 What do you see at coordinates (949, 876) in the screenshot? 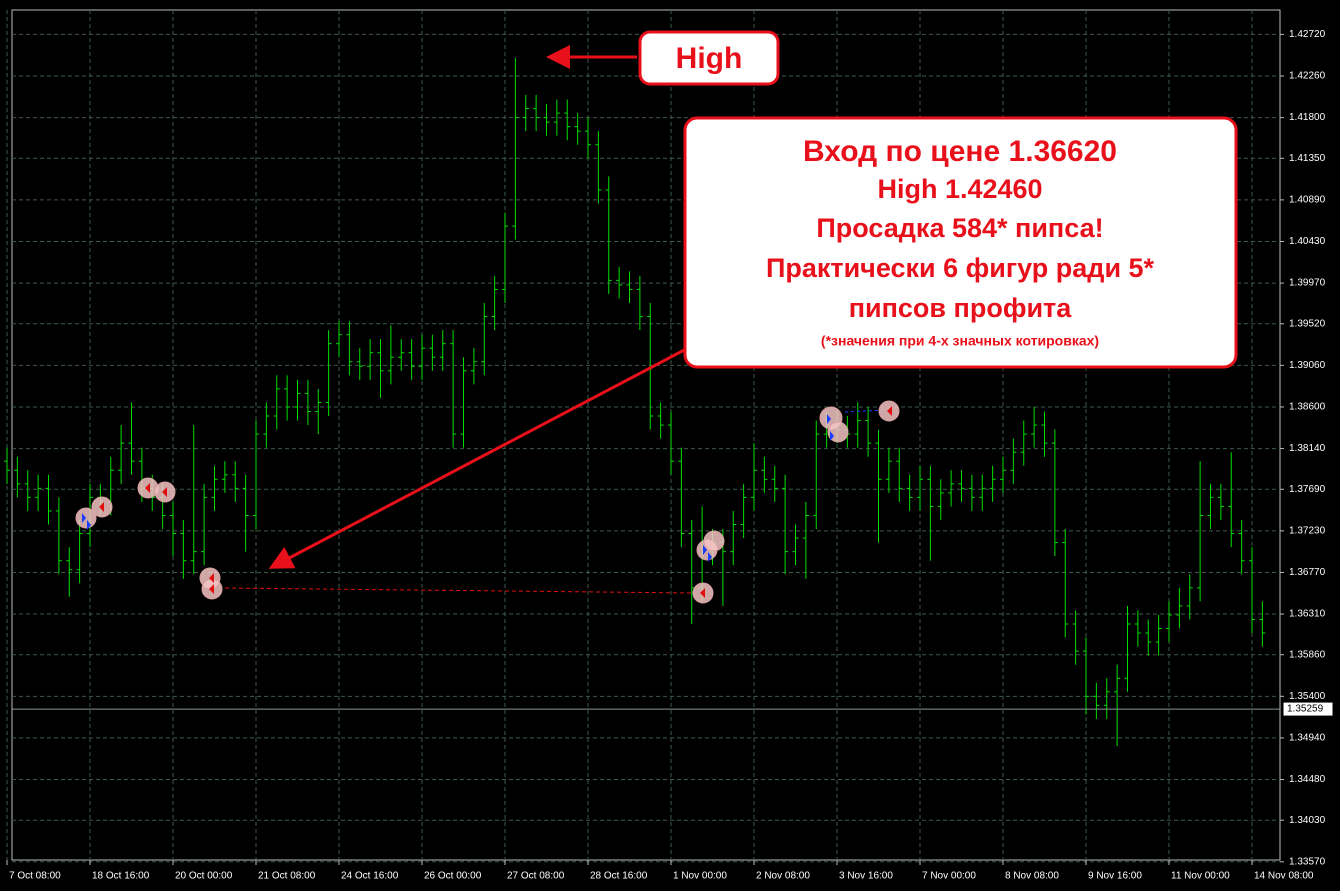
I see `x-tick-label: 7 Nov 00:00` at bounding box center [949, 876].